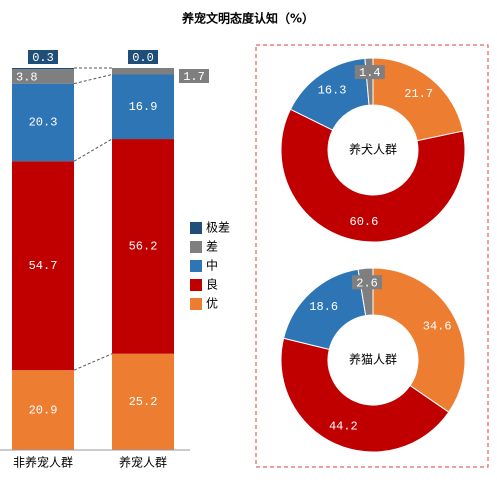 The image size is (497, 487). I want to click on value-label: 18.6, so click(323, 307).